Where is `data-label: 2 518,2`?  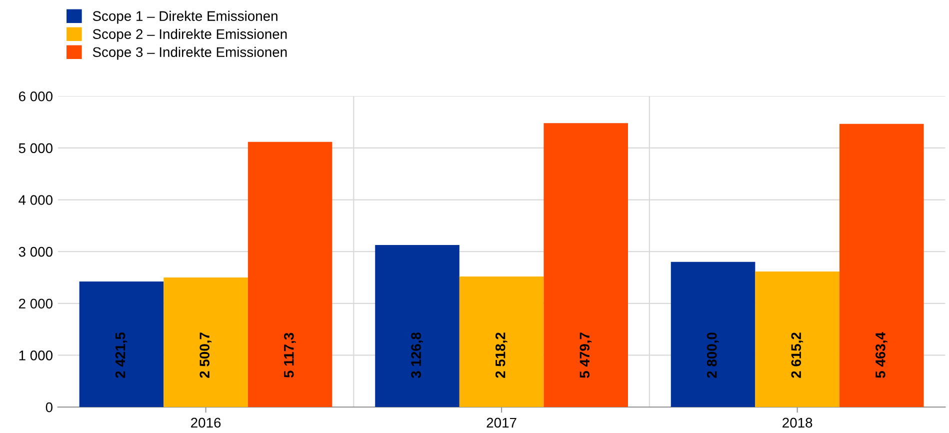
data-label: 2 518,2 is located at coordinates (501, 355).